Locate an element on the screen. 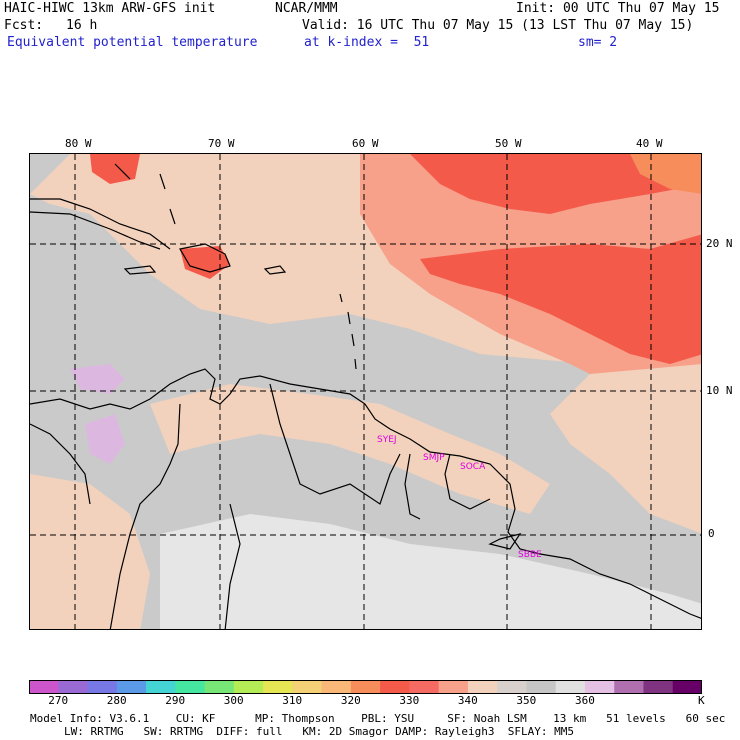 Image resolution: width=740 pixels, height=740 pixels. field-peach-southwest is located at coordinates (90, 551).